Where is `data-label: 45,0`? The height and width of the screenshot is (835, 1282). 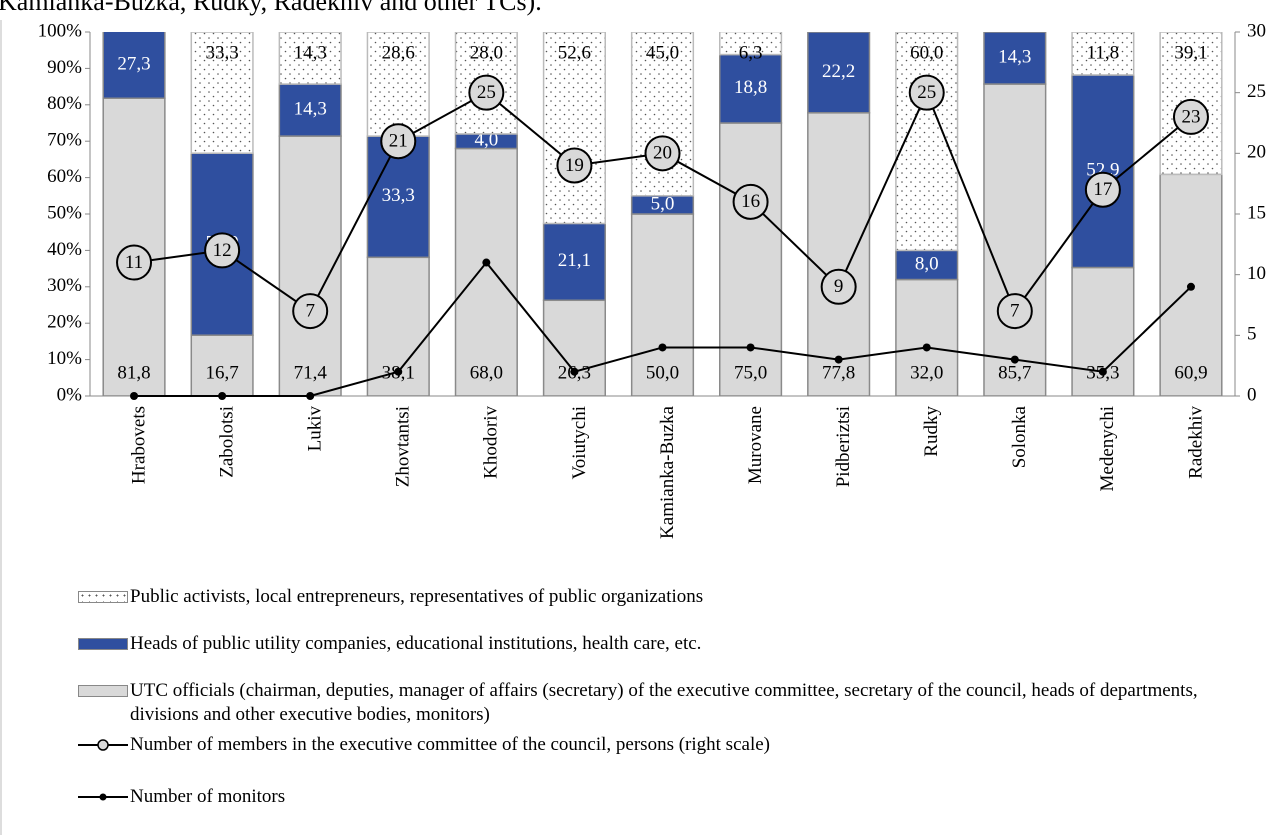 data-label: 45,0 is located at coordinates (662, 52).